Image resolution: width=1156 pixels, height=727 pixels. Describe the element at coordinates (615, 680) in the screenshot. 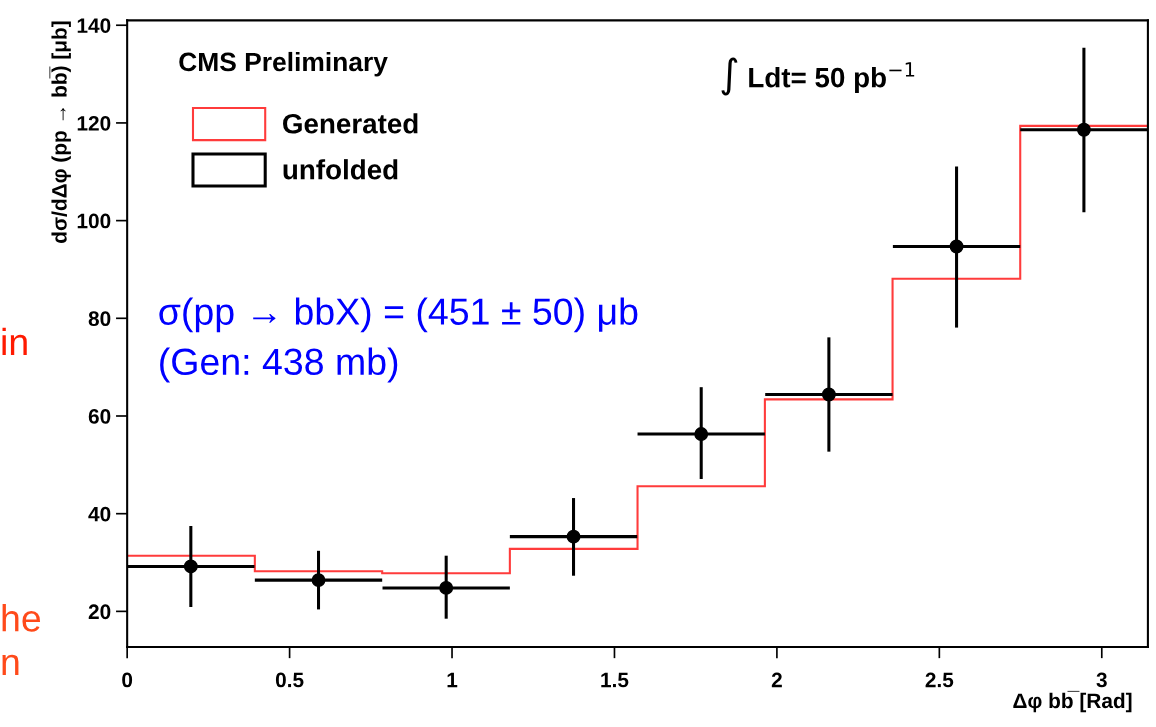

I see `x-tick-label: 1.5` at that location.